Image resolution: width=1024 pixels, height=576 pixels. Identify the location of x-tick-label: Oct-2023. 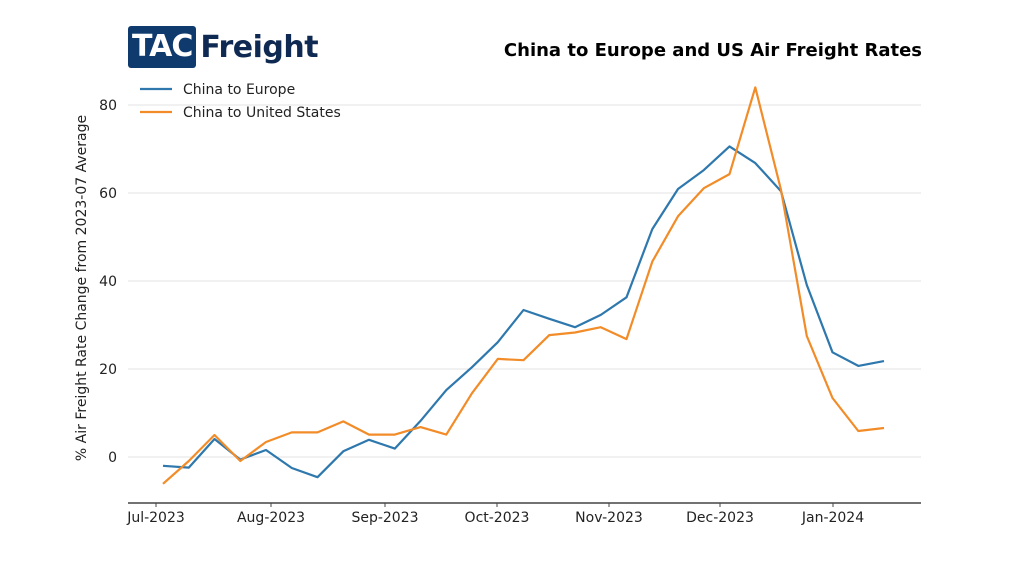
(497, 518).